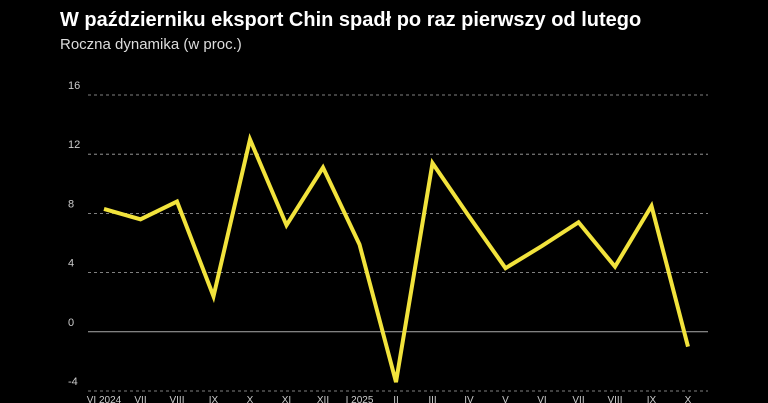 This screenshot has width=768, height=403. Describe the element at coordinates (74, 145) in the screenshot. I see `y-tick-label: 12` at that location.